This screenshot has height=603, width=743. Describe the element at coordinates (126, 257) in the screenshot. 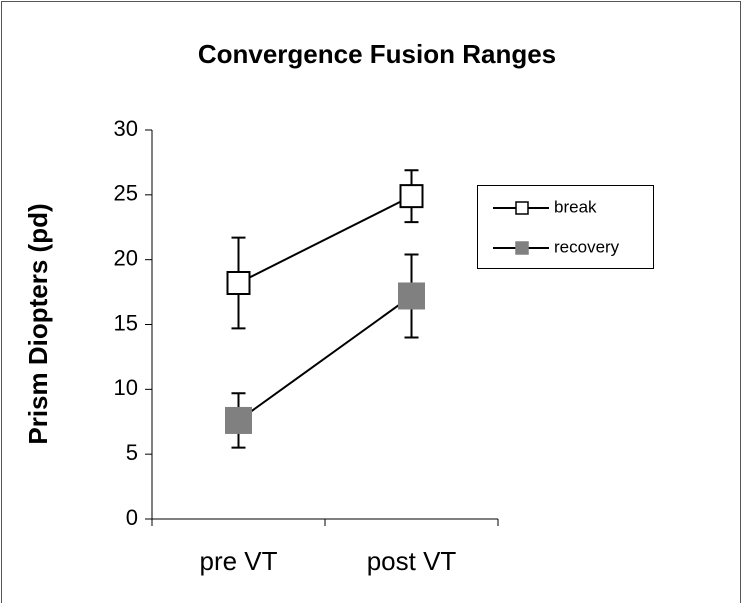

I see `y-tick-label: 20` at that location.